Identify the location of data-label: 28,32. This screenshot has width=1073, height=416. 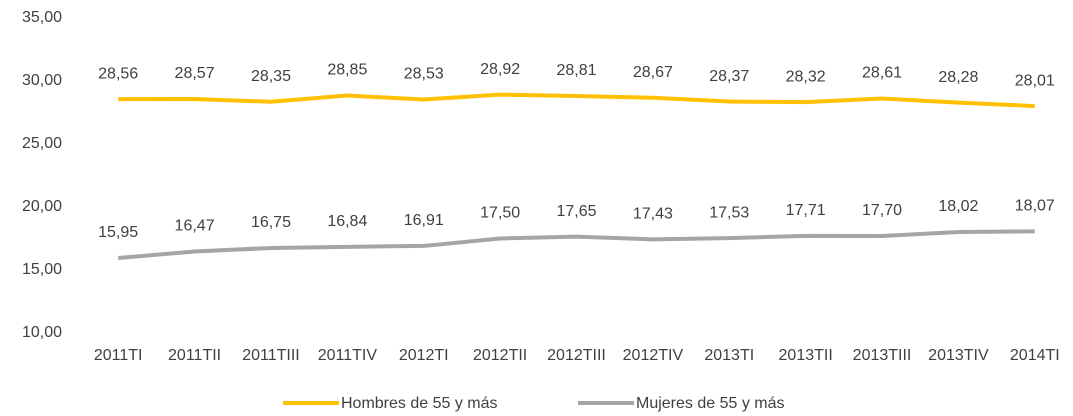
(806, 76).